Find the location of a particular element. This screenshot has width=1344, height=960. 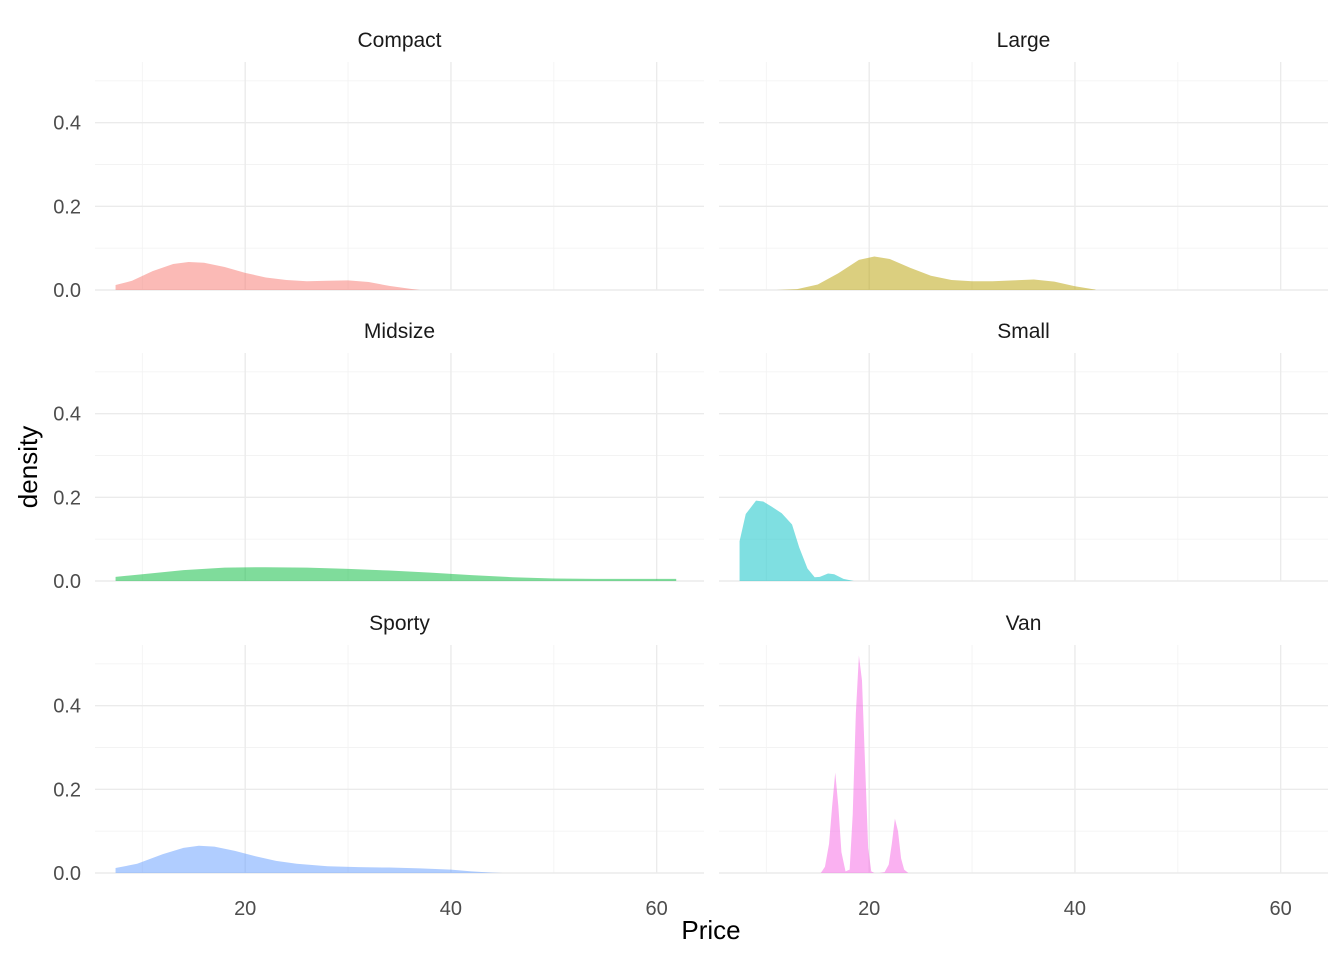

y-axis-title: density is located at coordinates (28, 467).